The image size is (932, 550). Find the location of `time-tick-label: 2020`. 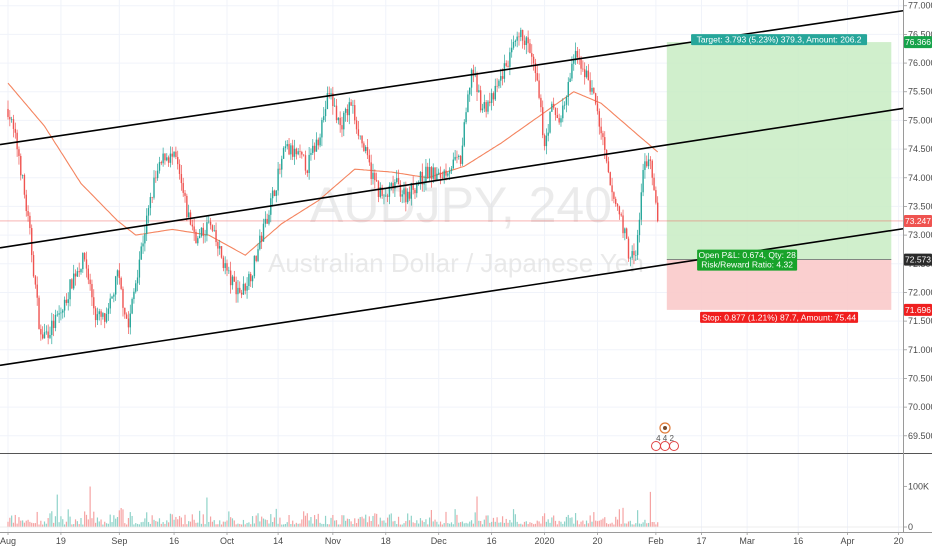

time-tick-label: 2020 is located at coordinates (545, 541).